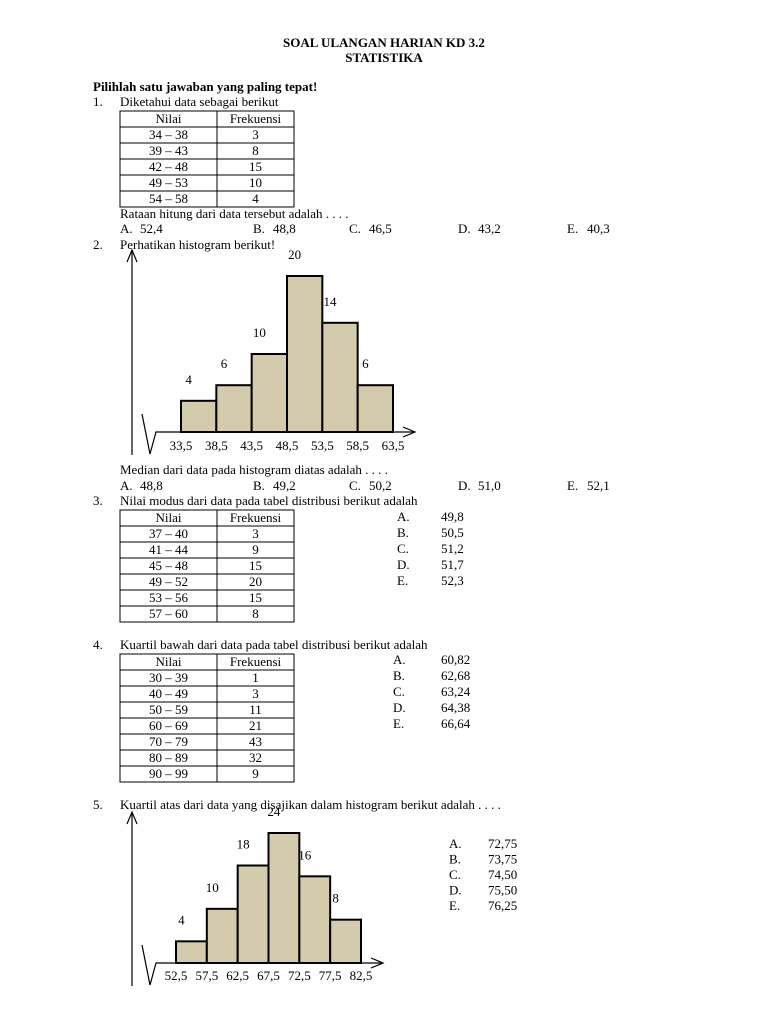 This screenshot has width=768, height=1024. What do you see at coordinates (197, 244) in the screenshot?
I see `question-text: Perhatikan histogram berikut!` at bounding box center [197, 244].